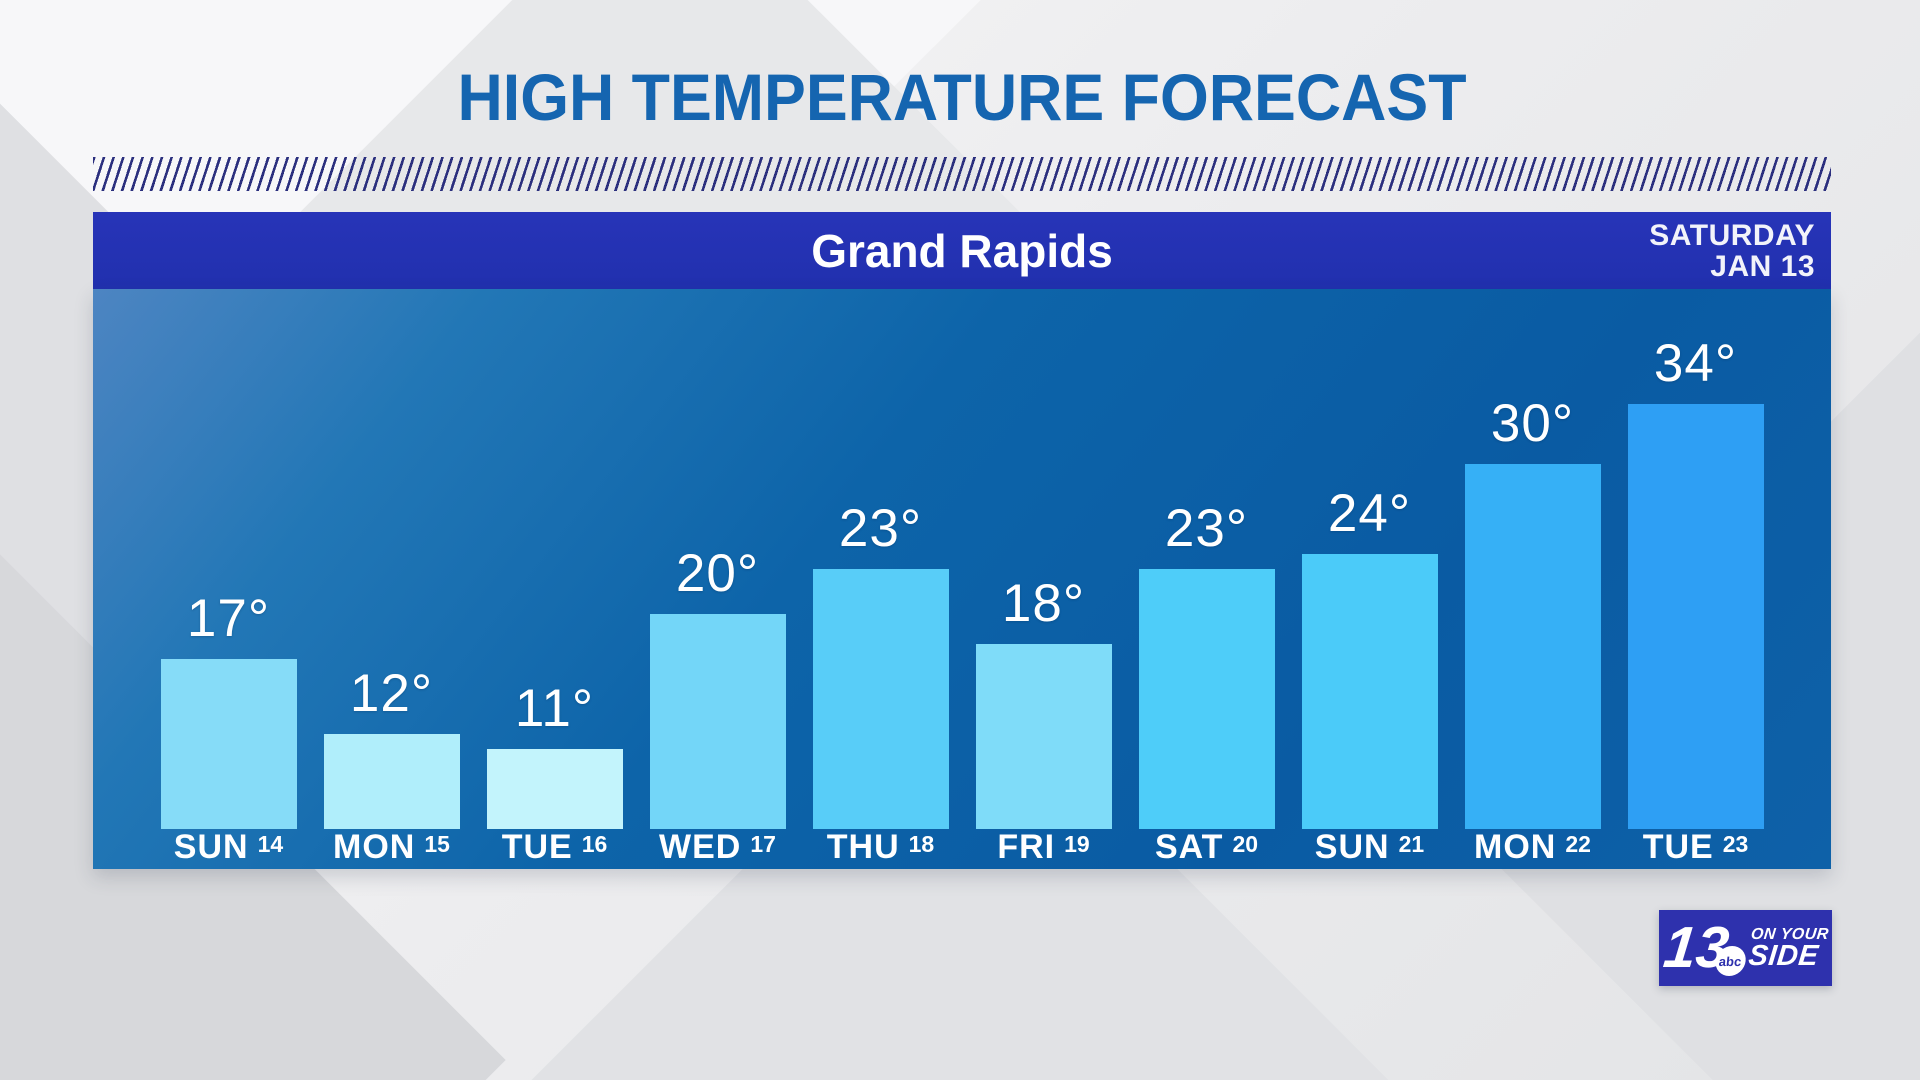 The image size is (1920, 1080). Describe the element at coordinates (1026, 847) in the screenshot. I see `day-name: FRI` at that location.